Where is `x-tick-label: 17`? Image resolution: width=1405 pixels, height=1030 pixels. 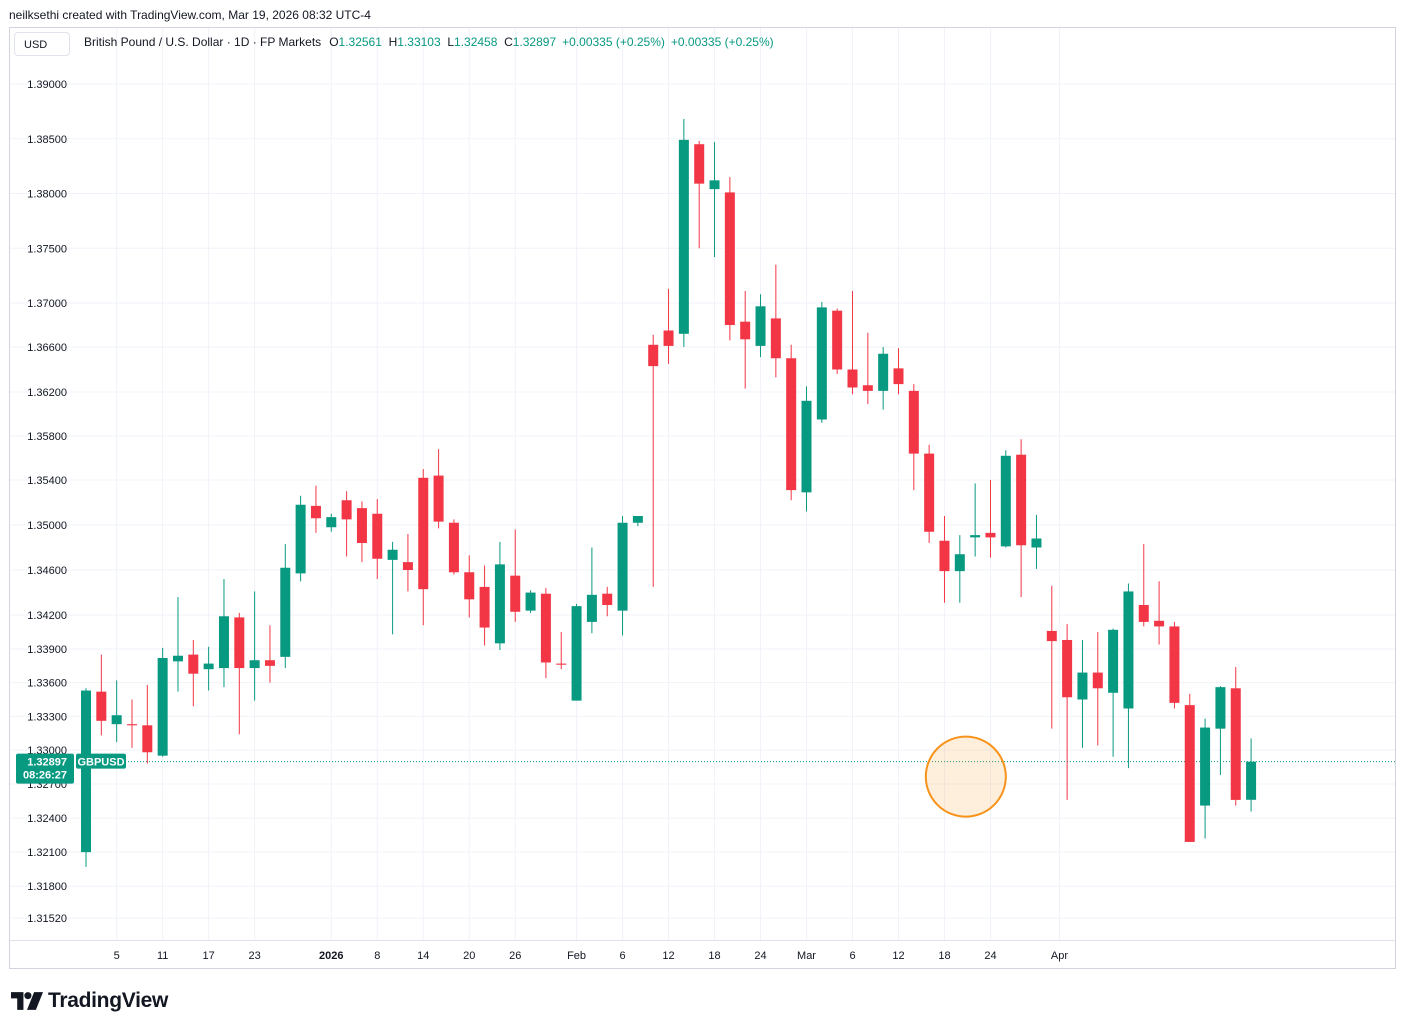
x-tick-label: 17 is located at coordinates (209, 956).